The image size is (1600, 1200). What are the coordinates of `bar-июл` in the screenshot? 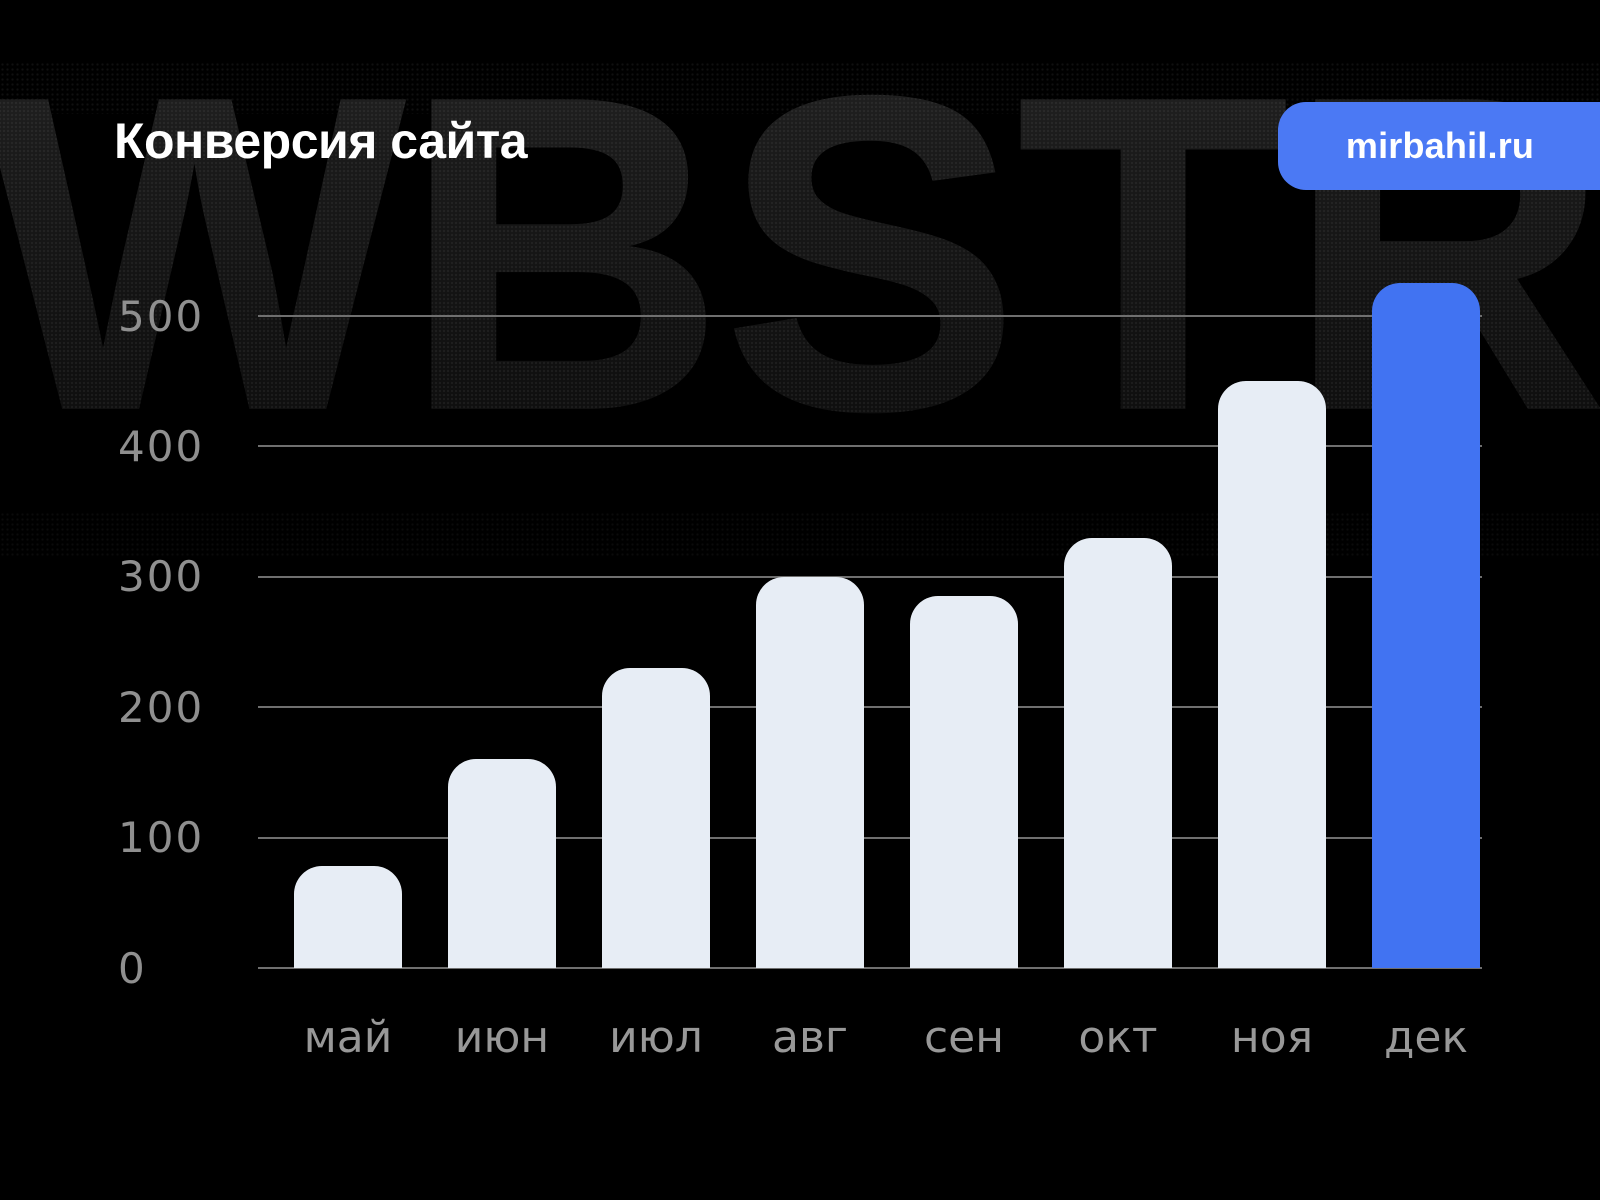 It's located at (656, 818).